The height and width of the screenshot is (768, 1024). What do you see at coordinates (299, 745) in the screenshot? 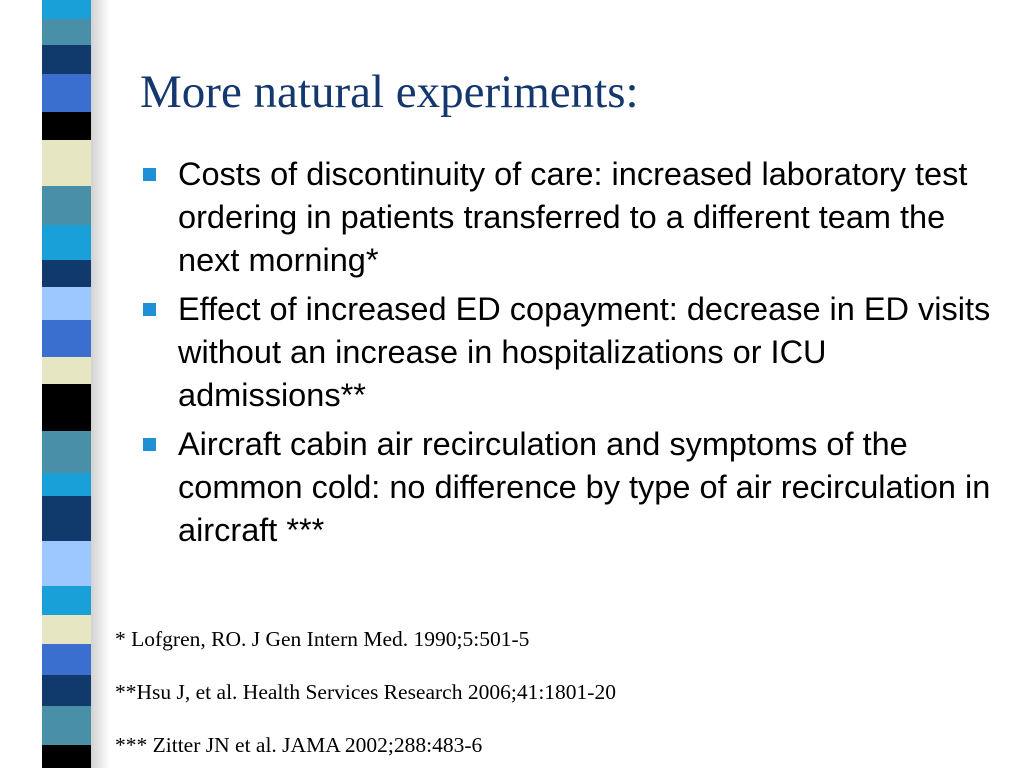
I see `reference-3: *** Zitter JN et al. JAMA 2002;288:483-6` at bounding box center [299, 745].